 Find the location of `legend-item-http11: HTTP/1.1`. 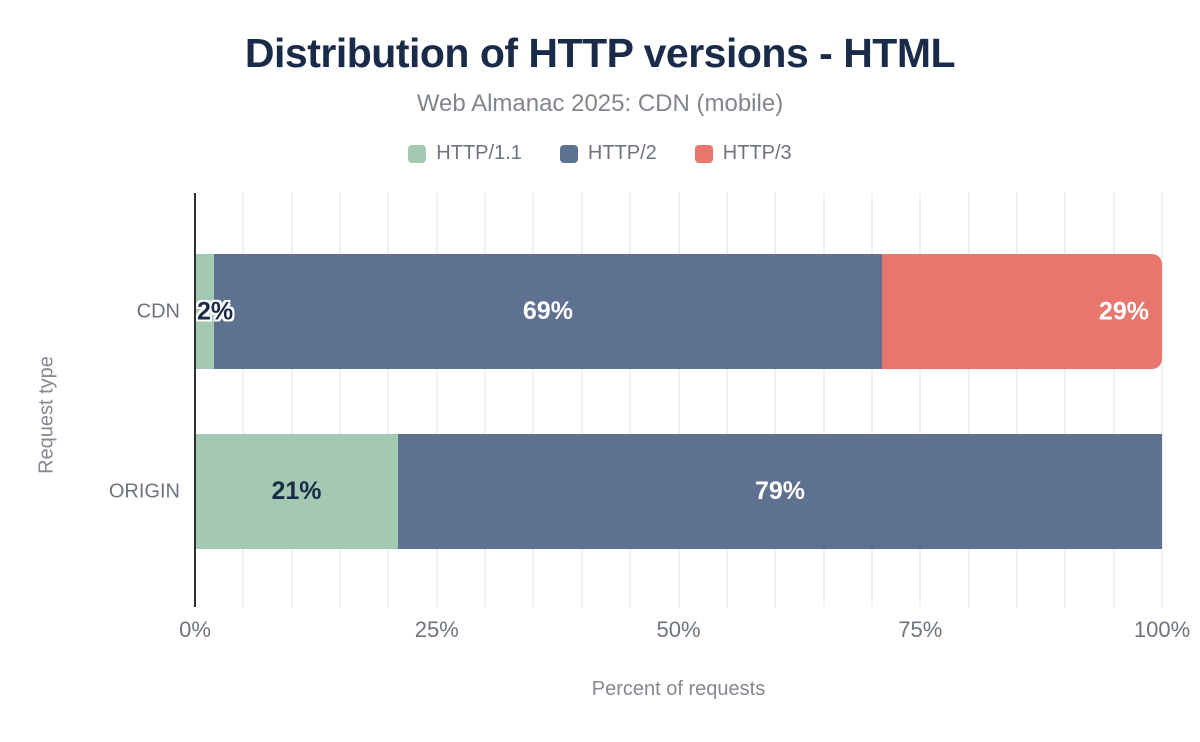

legend-item-http11: HTTP/1.1 is located at coordinates (465, 153).